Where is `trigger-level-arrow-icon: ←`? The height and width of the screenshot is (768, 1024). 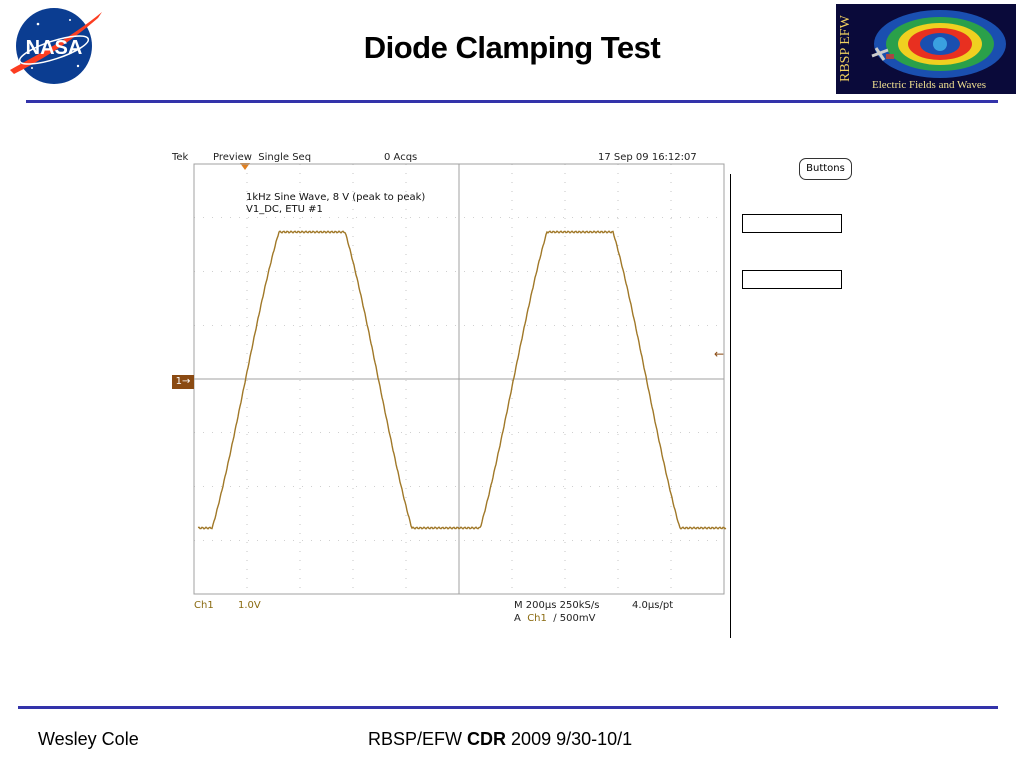 trigger-level-arrow-icon: ← is located at coordinates (719, 354).